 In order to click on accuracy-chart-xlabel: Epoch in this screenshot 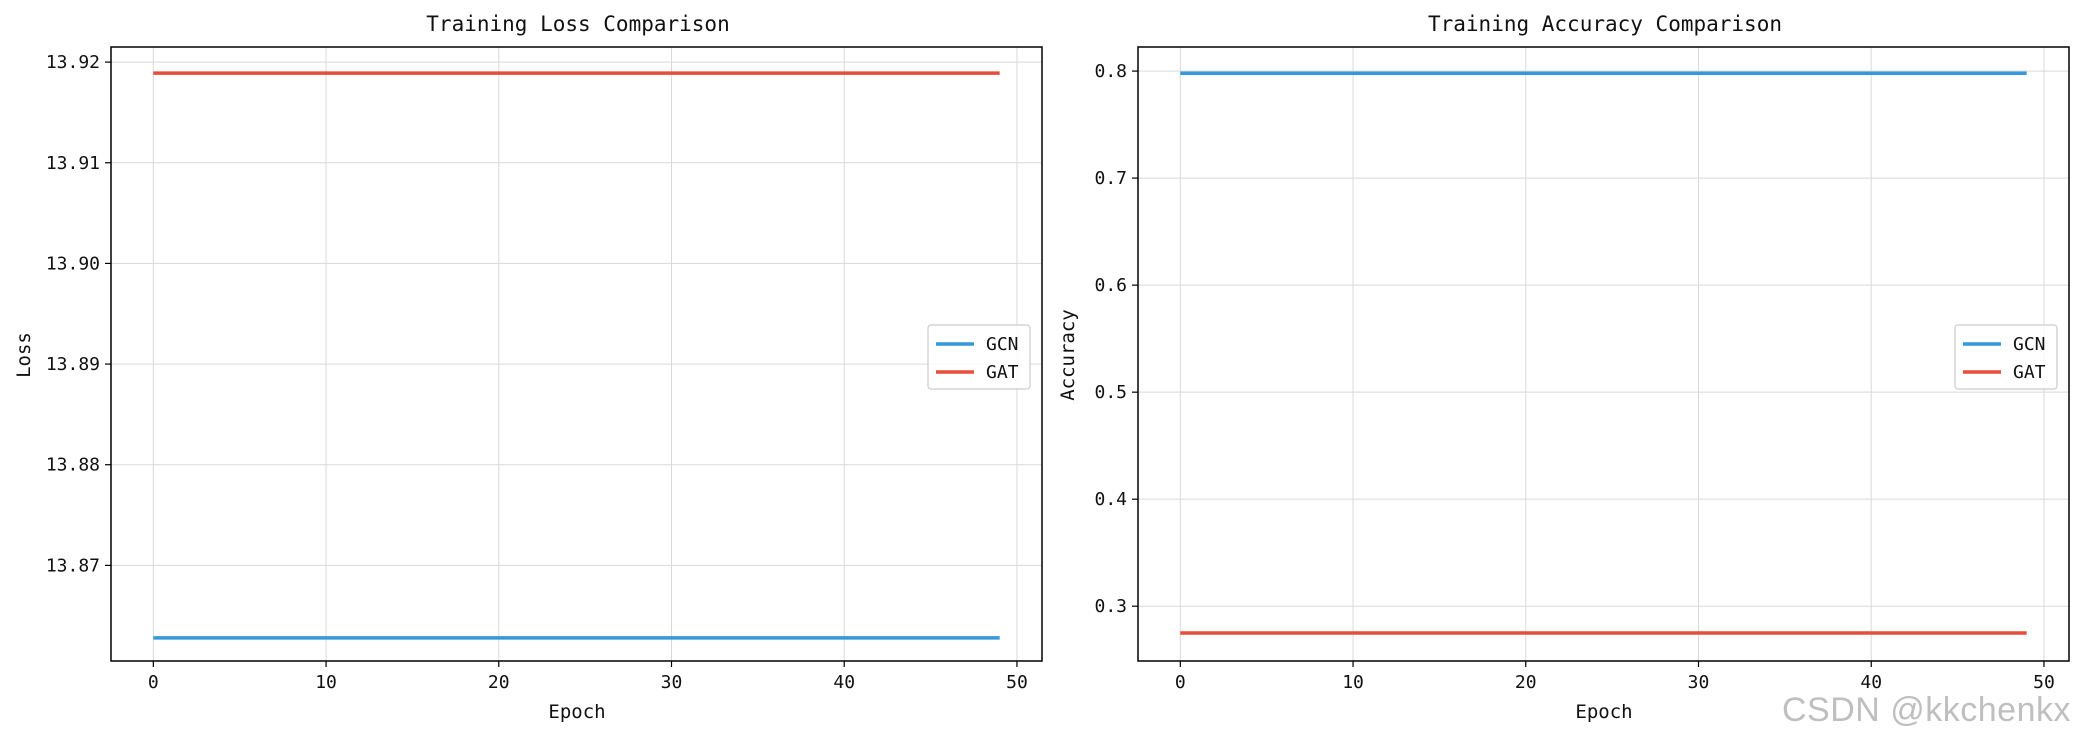, I will do `click(1603, 712)`.